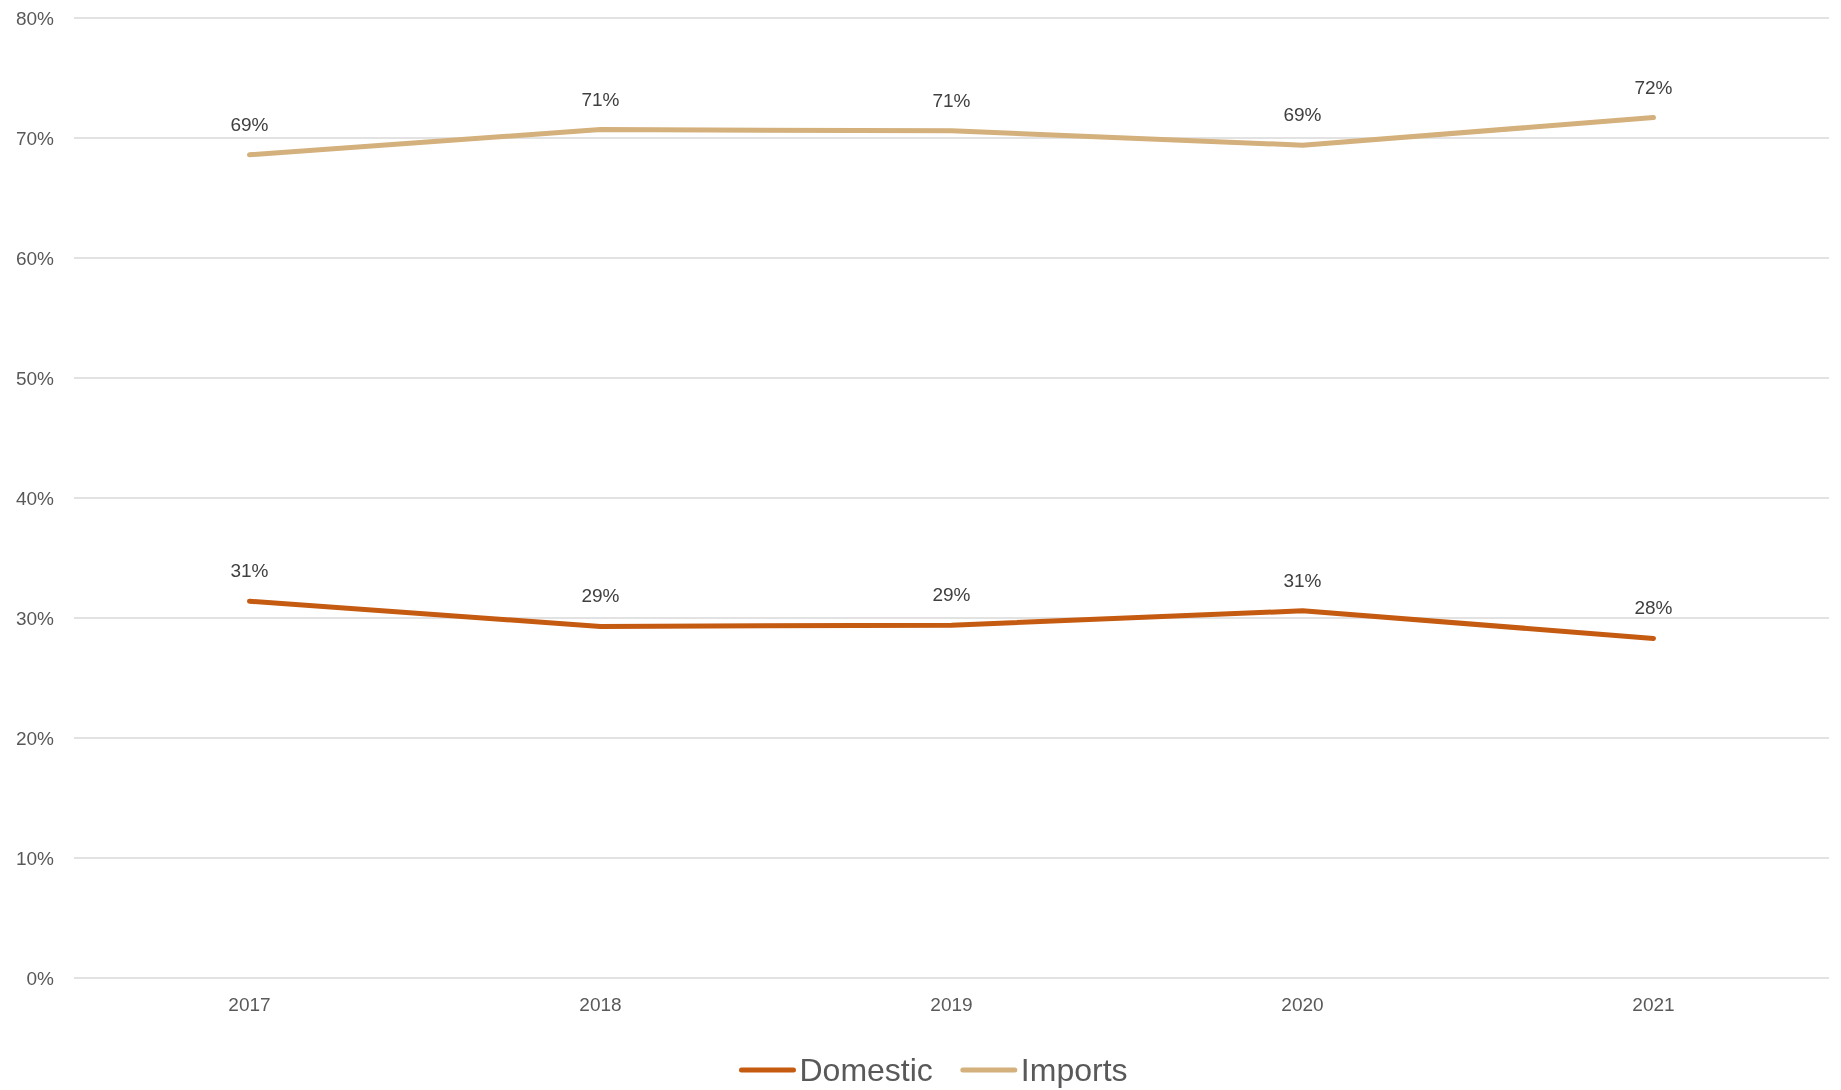 The width and height of the screenshot is (1841, 1090). What do you see at coordinates (35, 138) in the screenshot?
I see `y-tick-label: 70%` at bounding box center [35, 138].